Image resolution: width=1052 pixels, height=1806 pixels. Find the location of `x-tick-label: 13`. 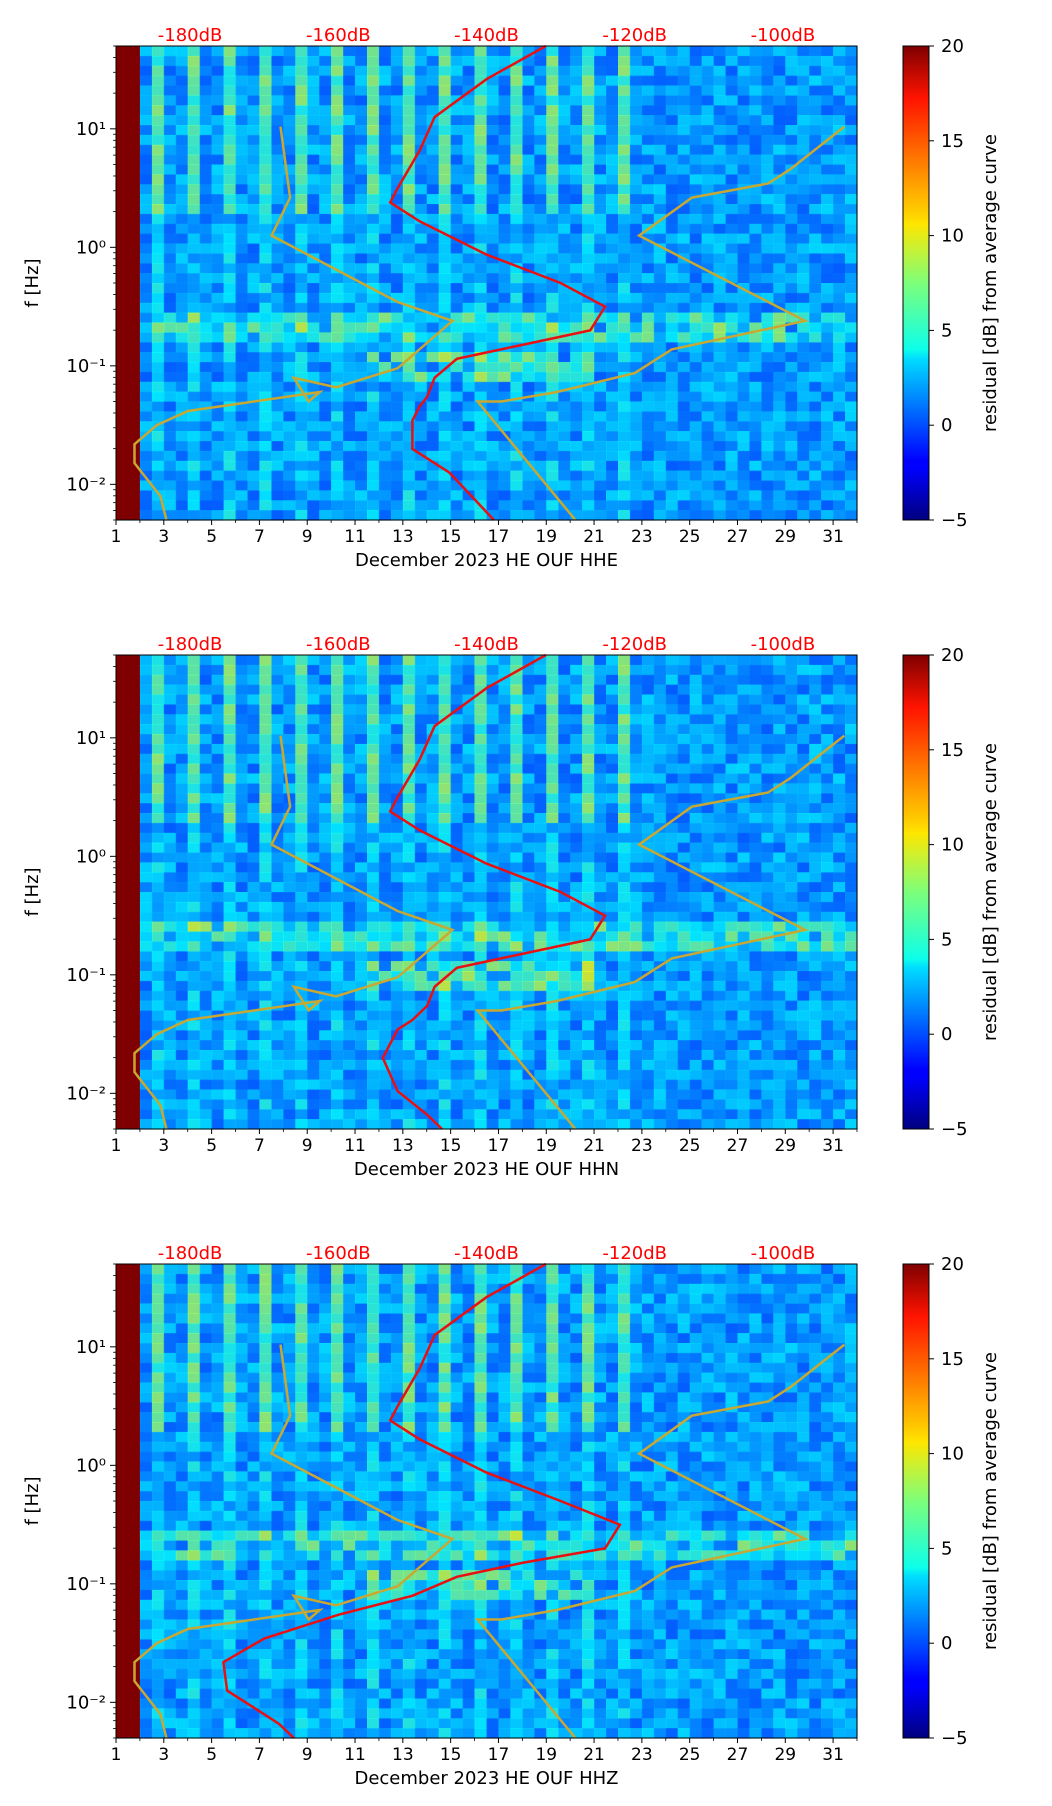

x-tick-label: 13 is located at coordinates (403, 1755).